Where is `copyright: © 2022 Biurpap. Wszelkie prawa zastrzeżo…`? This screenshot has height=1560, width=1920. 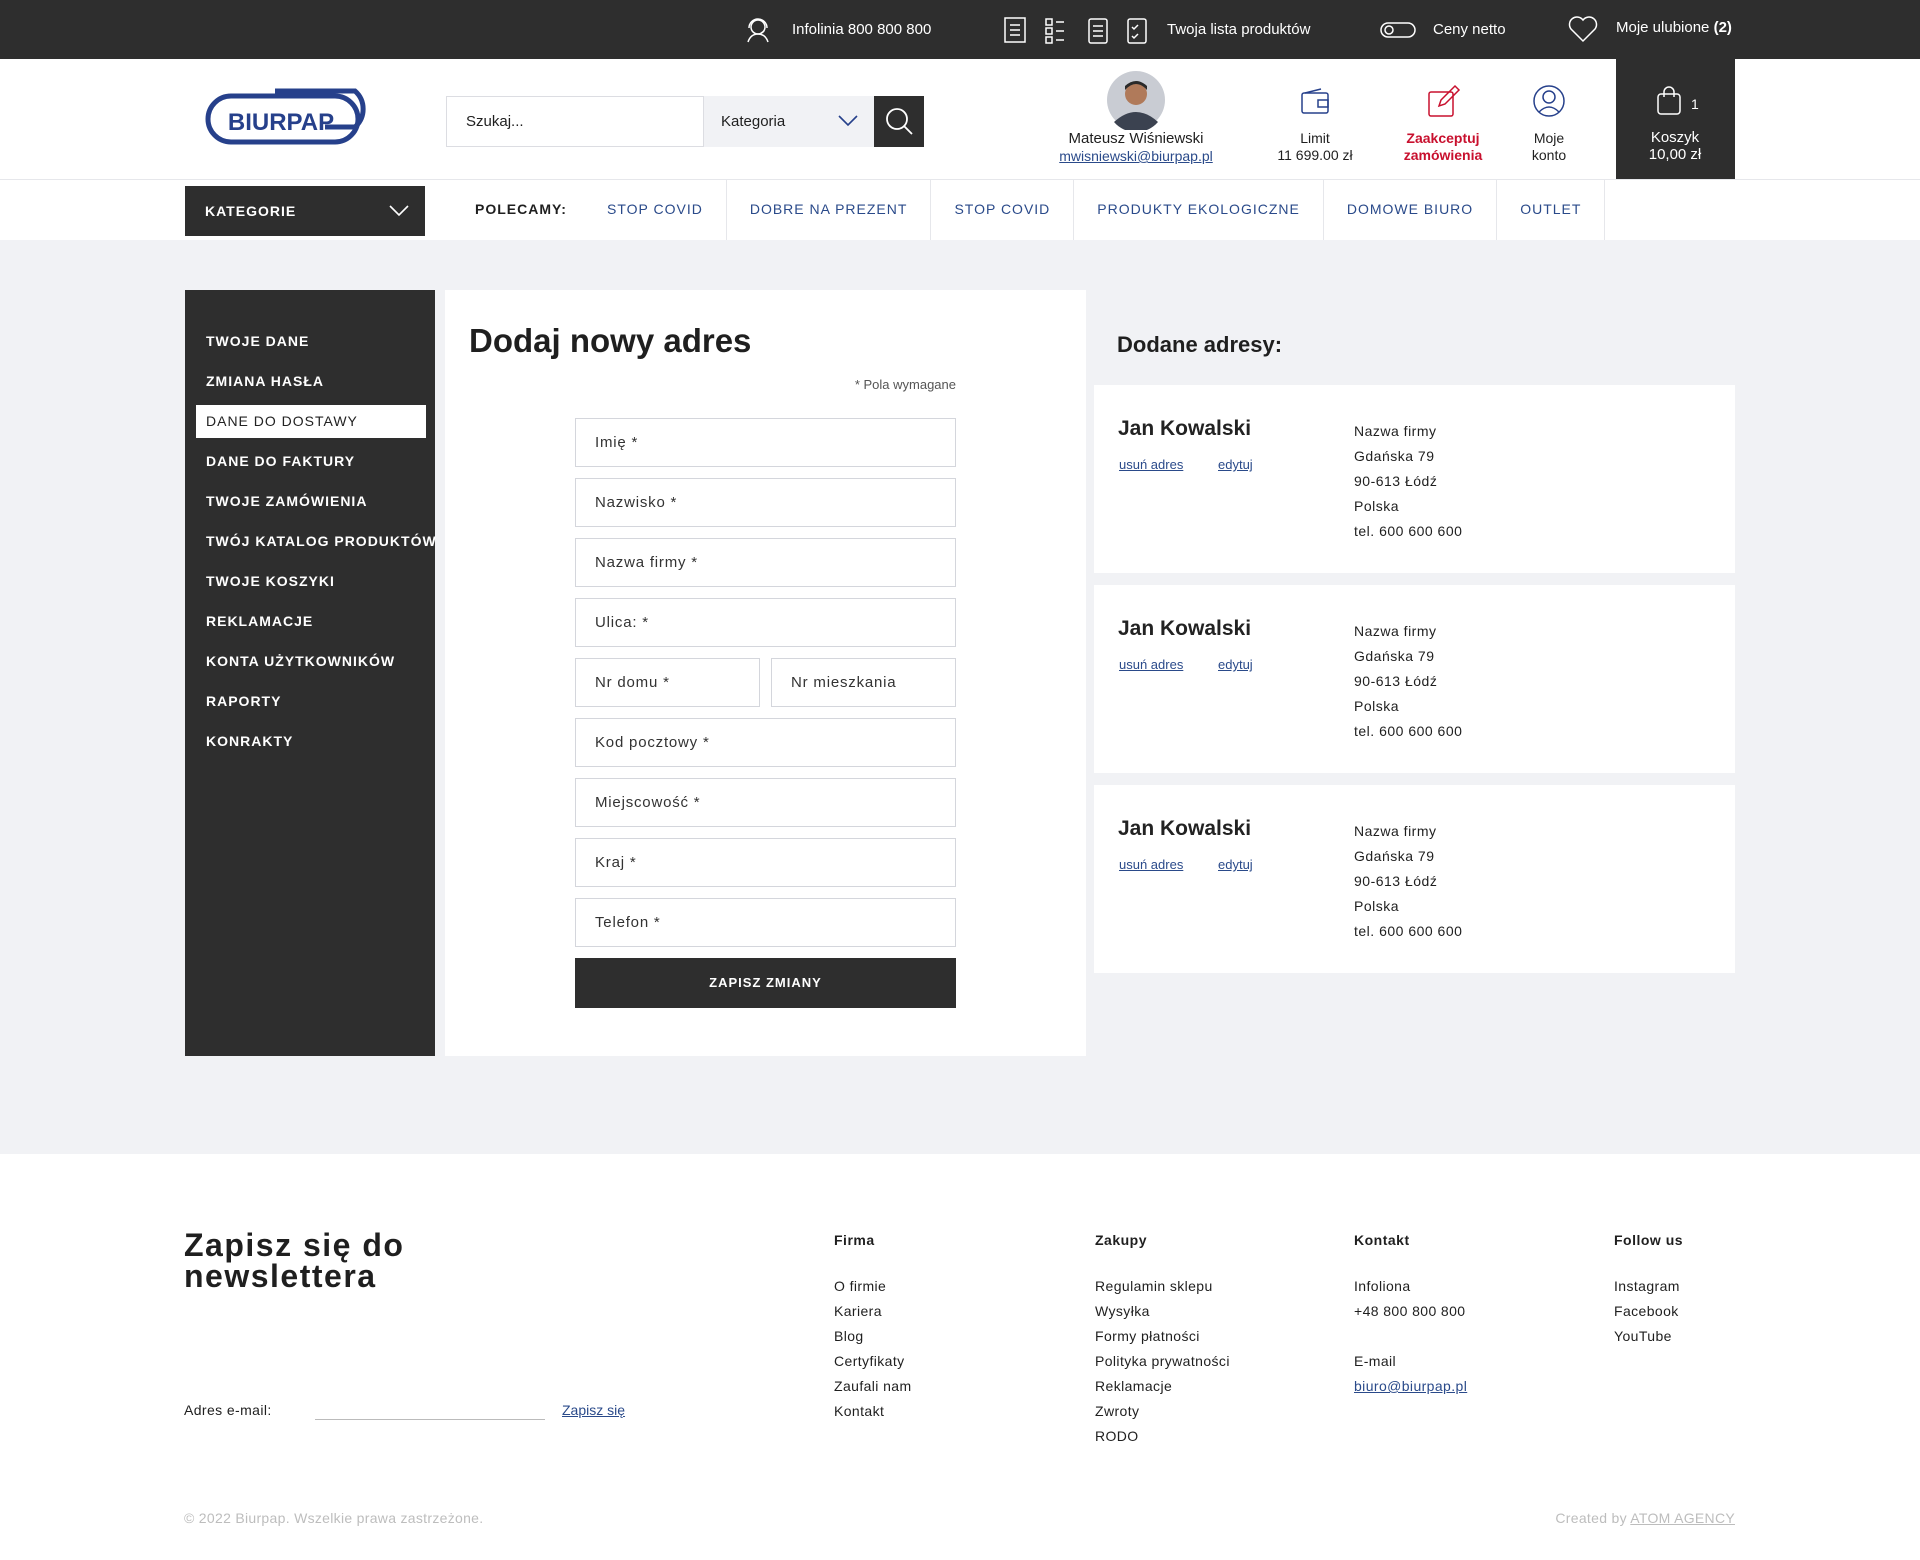 copyright: © 2022 Biurpap. Wszelkie prawa zastrzeżo… is located at coordinates (334, 1518).